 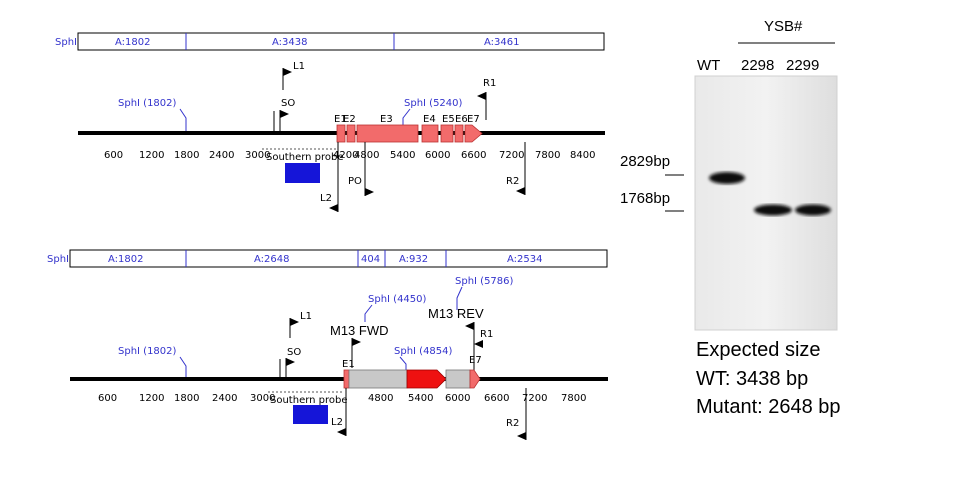 I want to click on primer-m13-fwd-label: M13 FWD, so click(x=359, y=330).